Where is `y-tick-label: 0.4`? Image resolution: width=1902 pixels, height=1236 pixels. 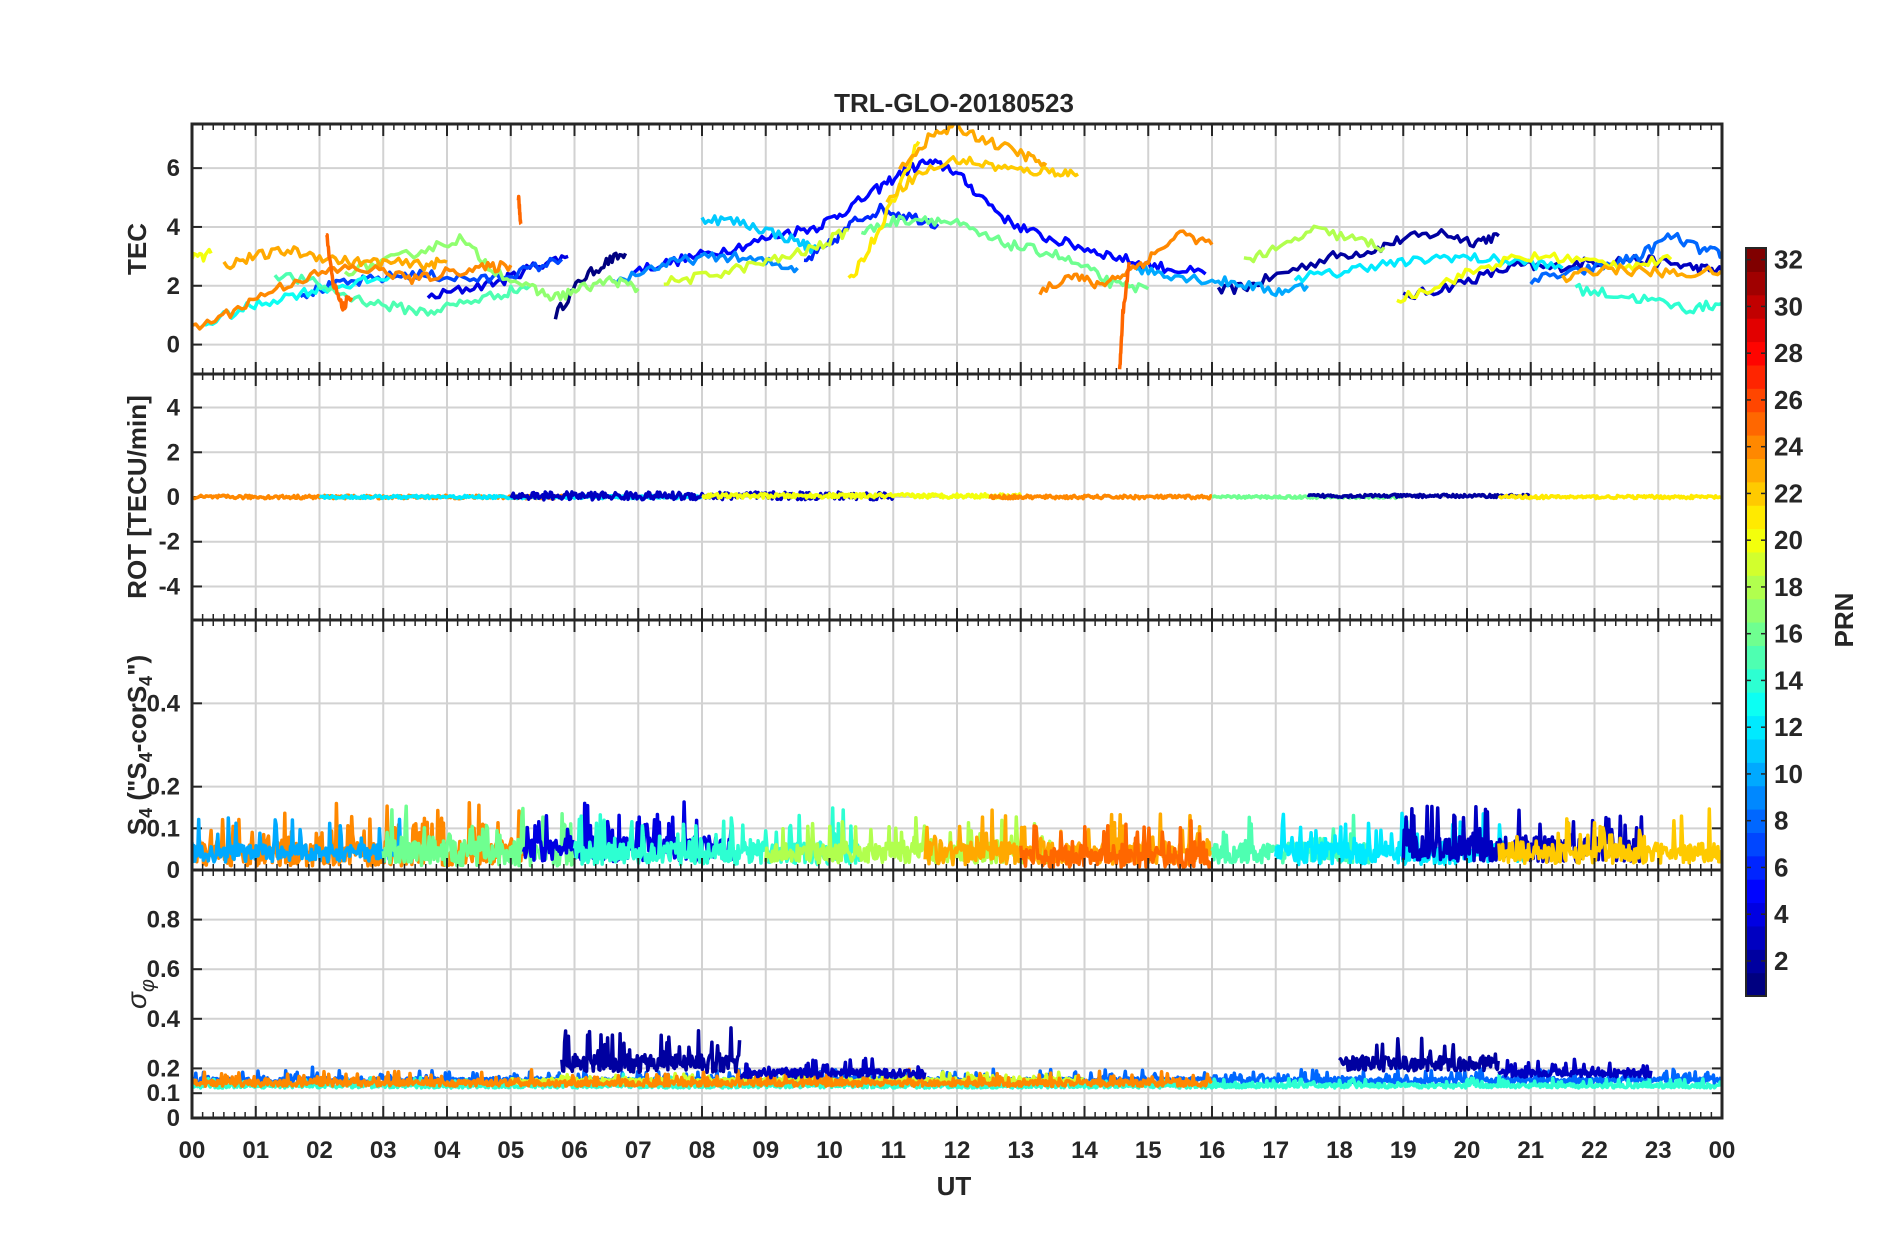 y-tick-label: 0.4 is located at coordinates (164, 1019).